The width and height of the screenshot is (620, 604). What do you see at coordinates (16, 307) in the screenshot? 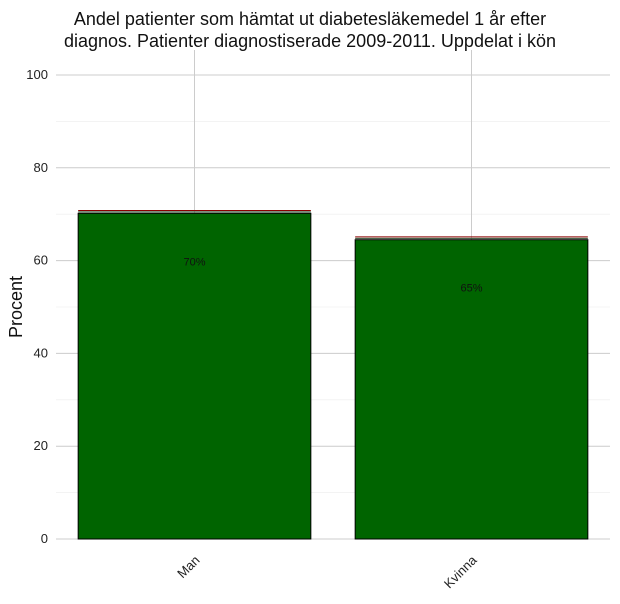
I see `y-axis-label: Procent` at bounding box center [16, 307].